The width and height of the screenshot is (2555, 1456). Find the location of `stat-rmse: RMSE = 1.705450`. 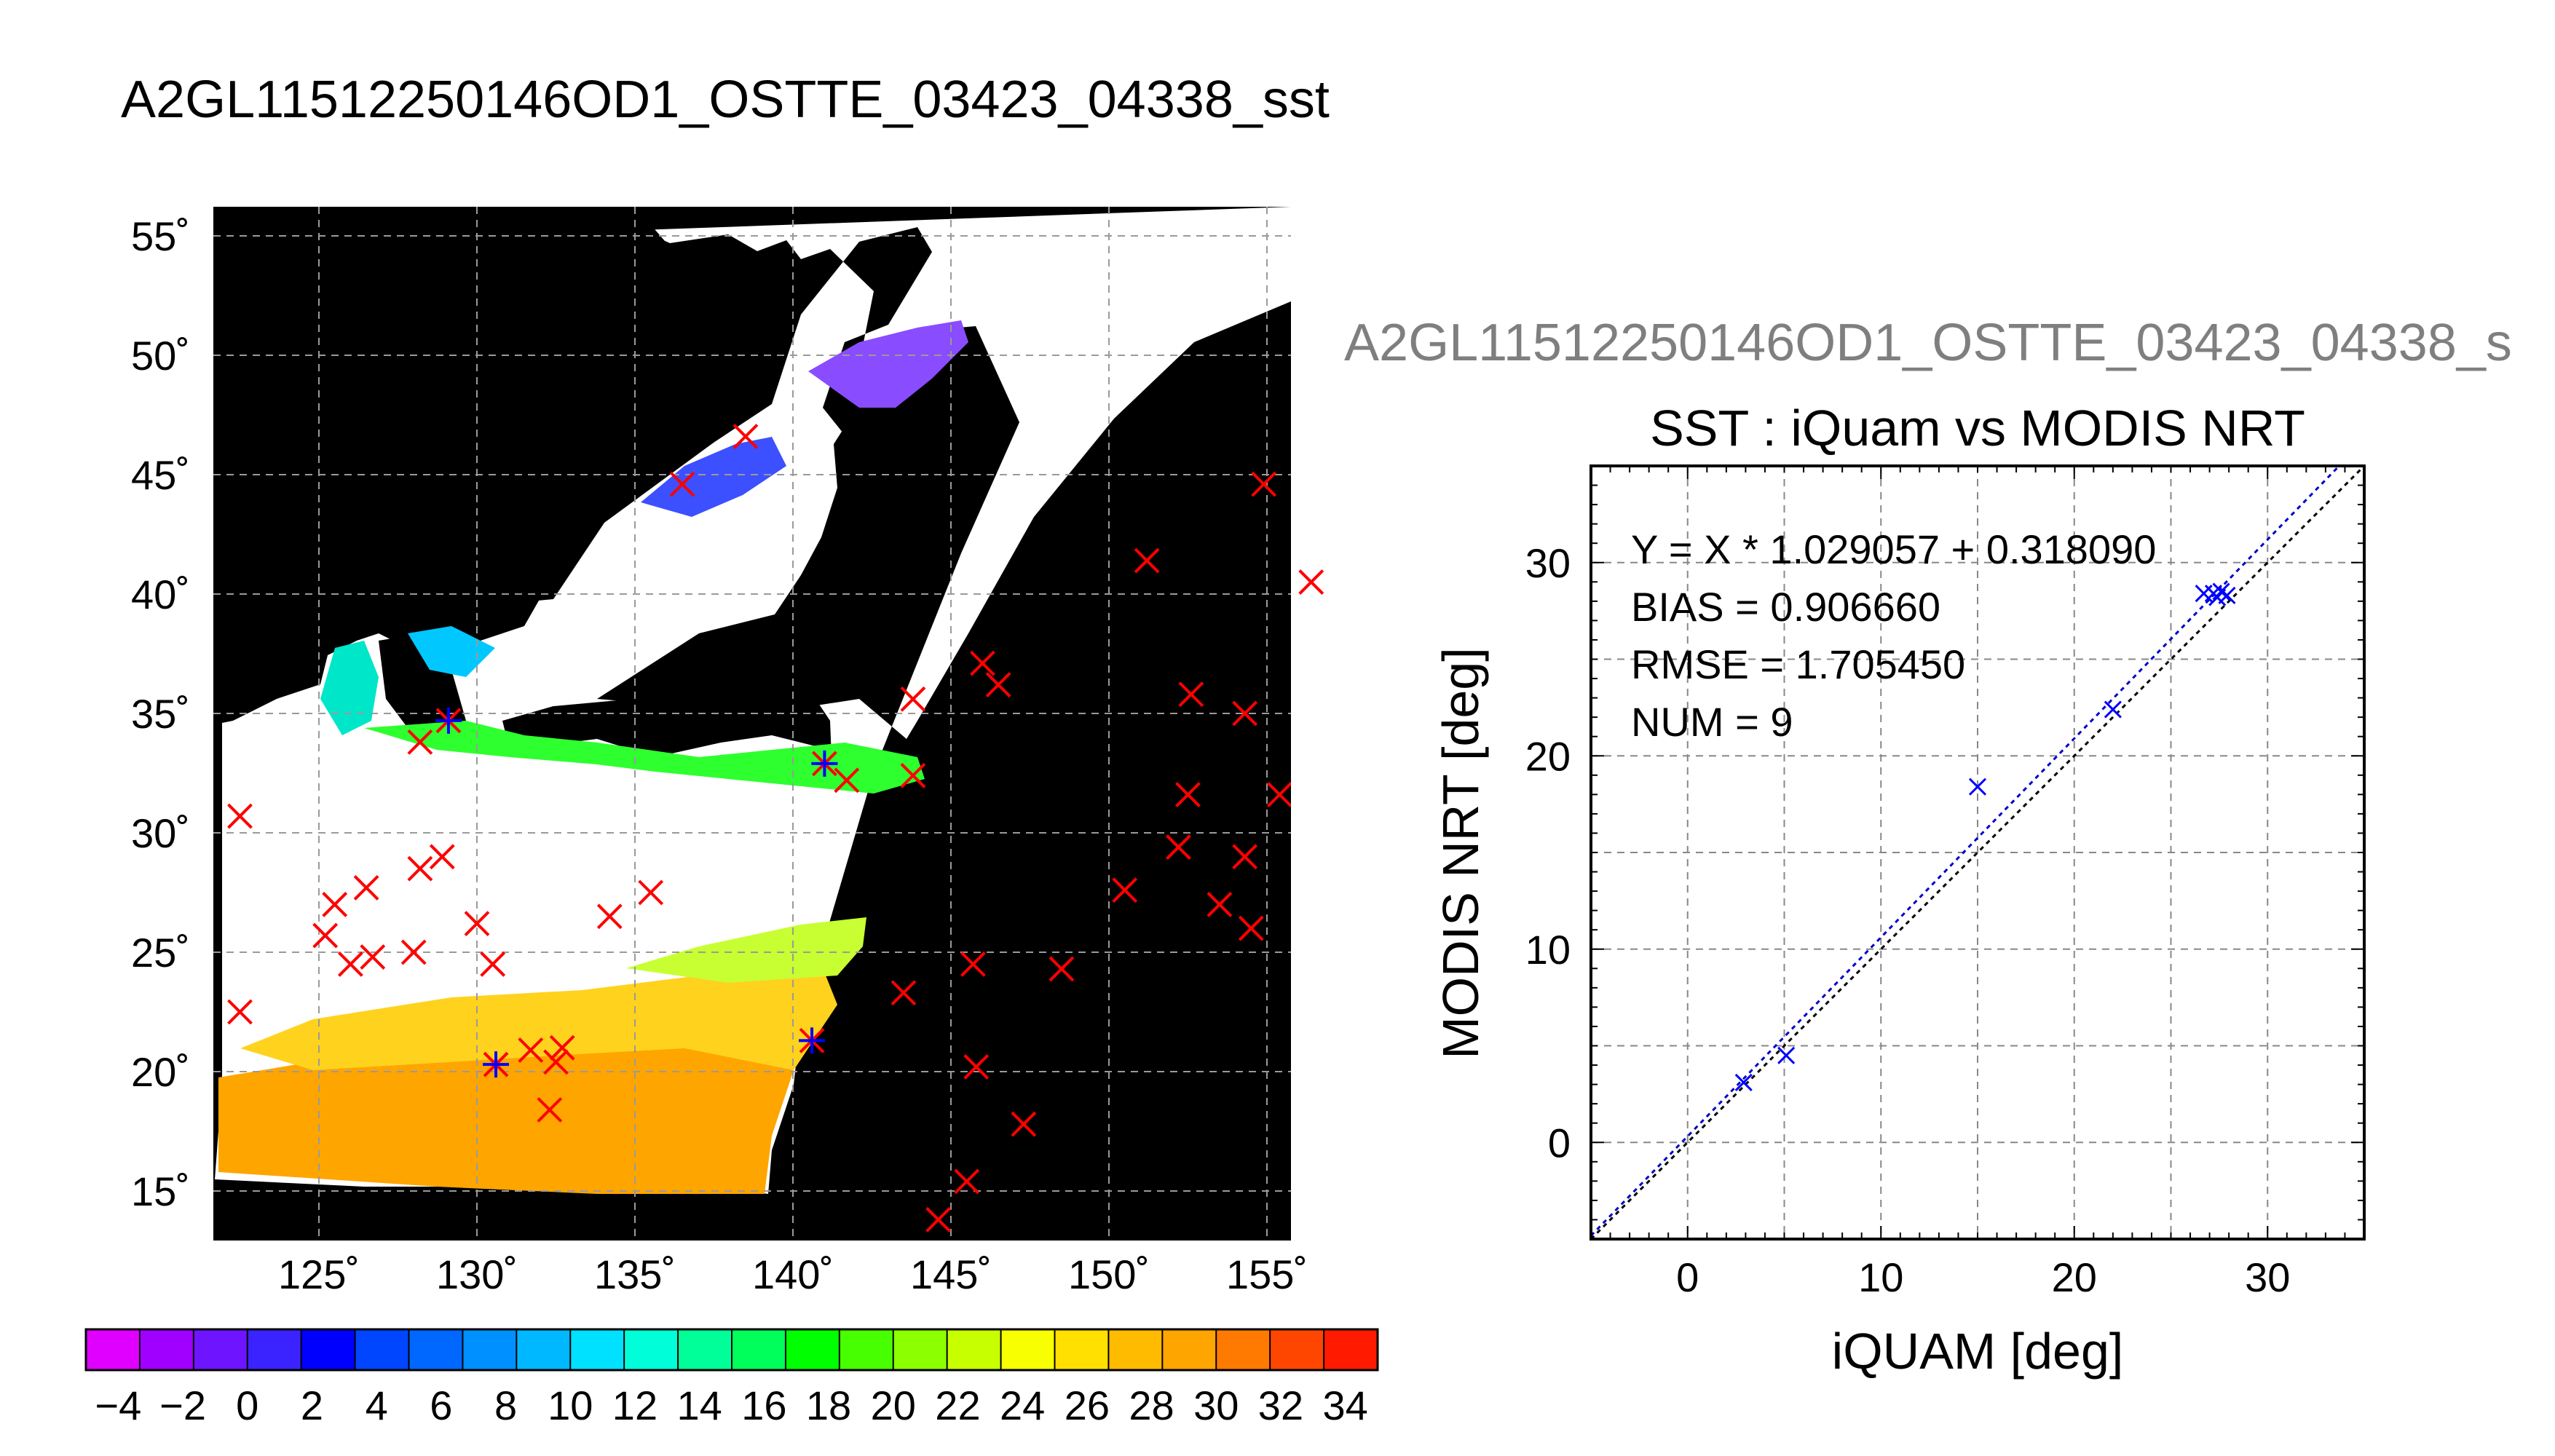

stat-rmse: RMSE = 1.705450 is located at coordinates (1798, 664).